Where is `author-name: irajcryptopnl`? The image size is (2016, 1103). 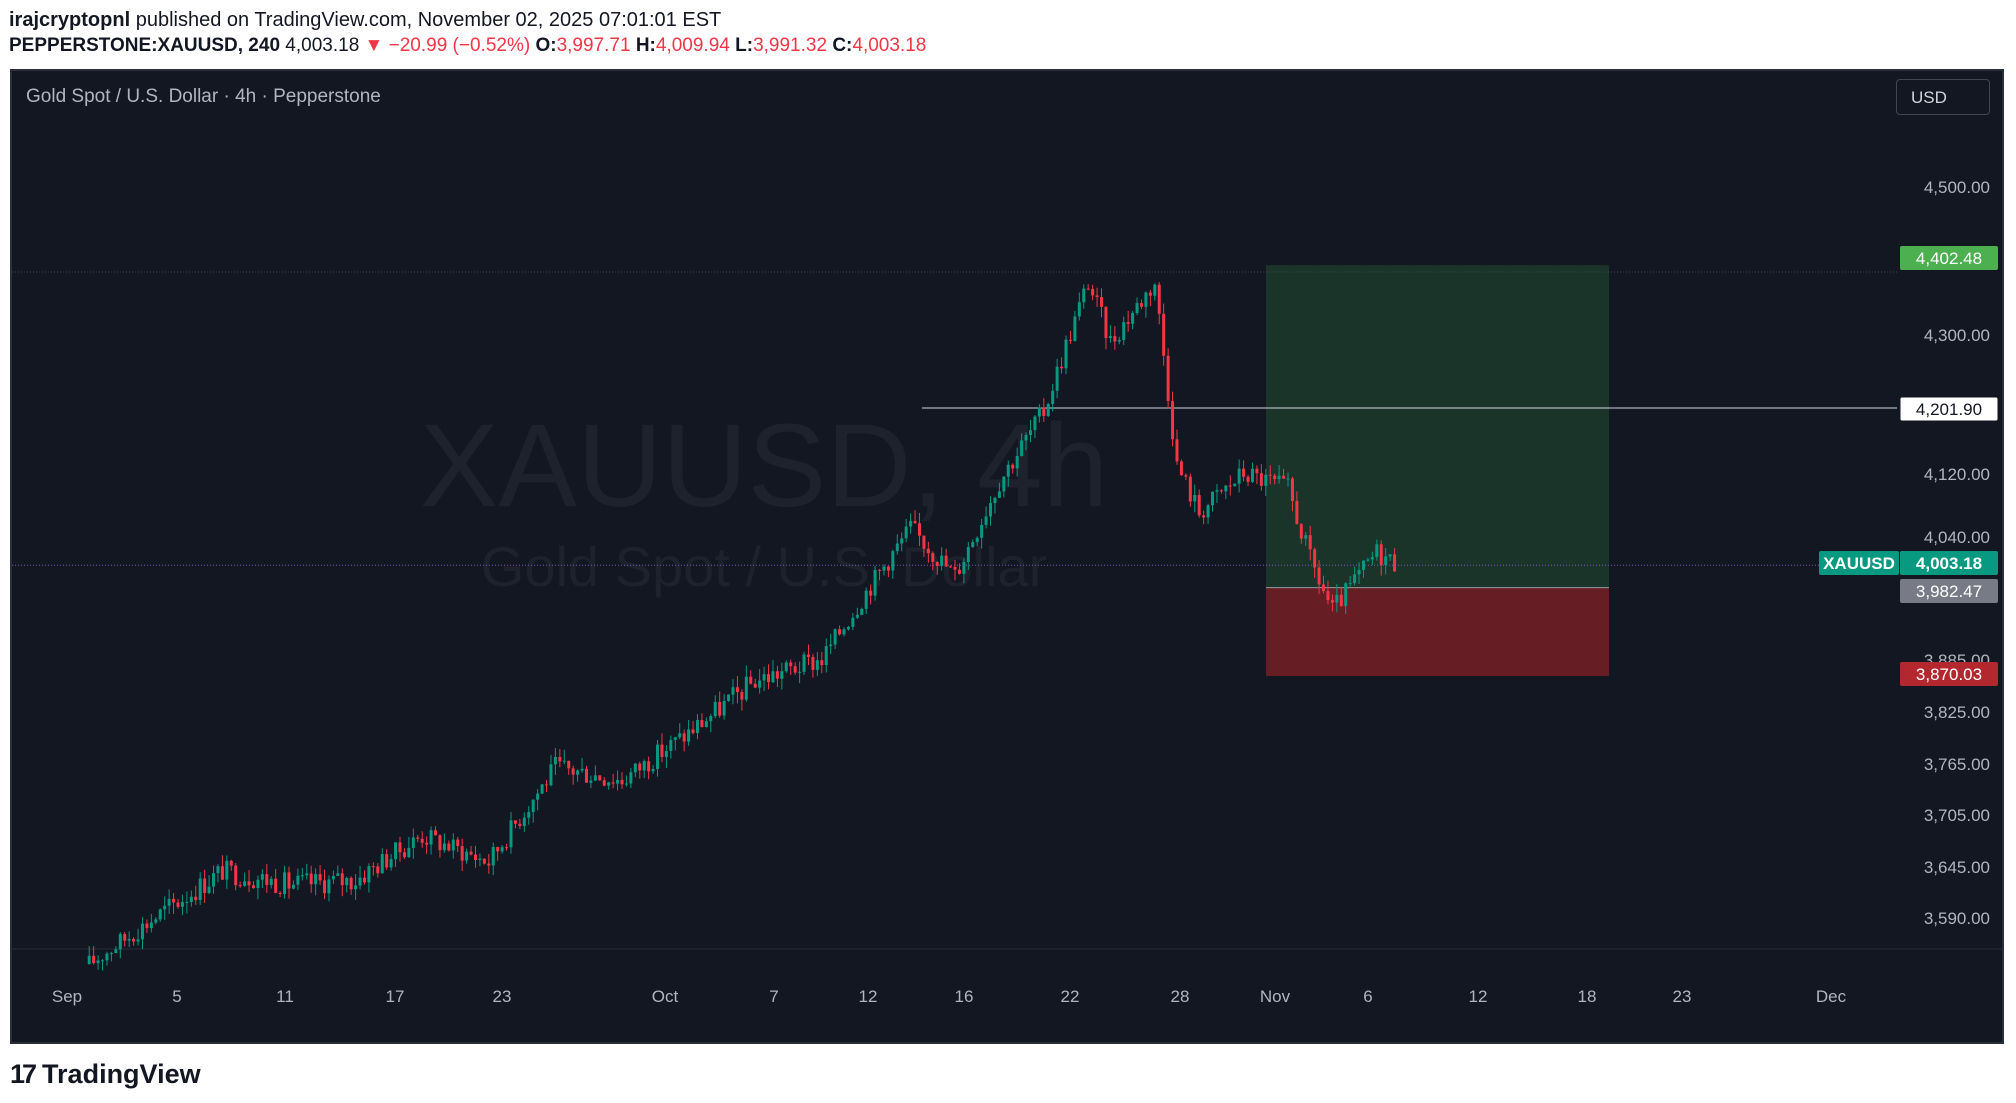
author-name: irajcryptopnl is located at coordinates (70, 20).